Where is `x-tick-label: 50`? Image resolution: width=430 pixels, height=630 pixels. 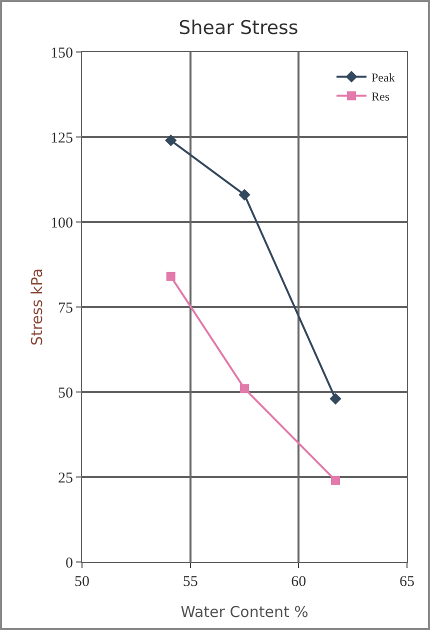
x-tick-label: 50 is located at coordinates (82, 582).